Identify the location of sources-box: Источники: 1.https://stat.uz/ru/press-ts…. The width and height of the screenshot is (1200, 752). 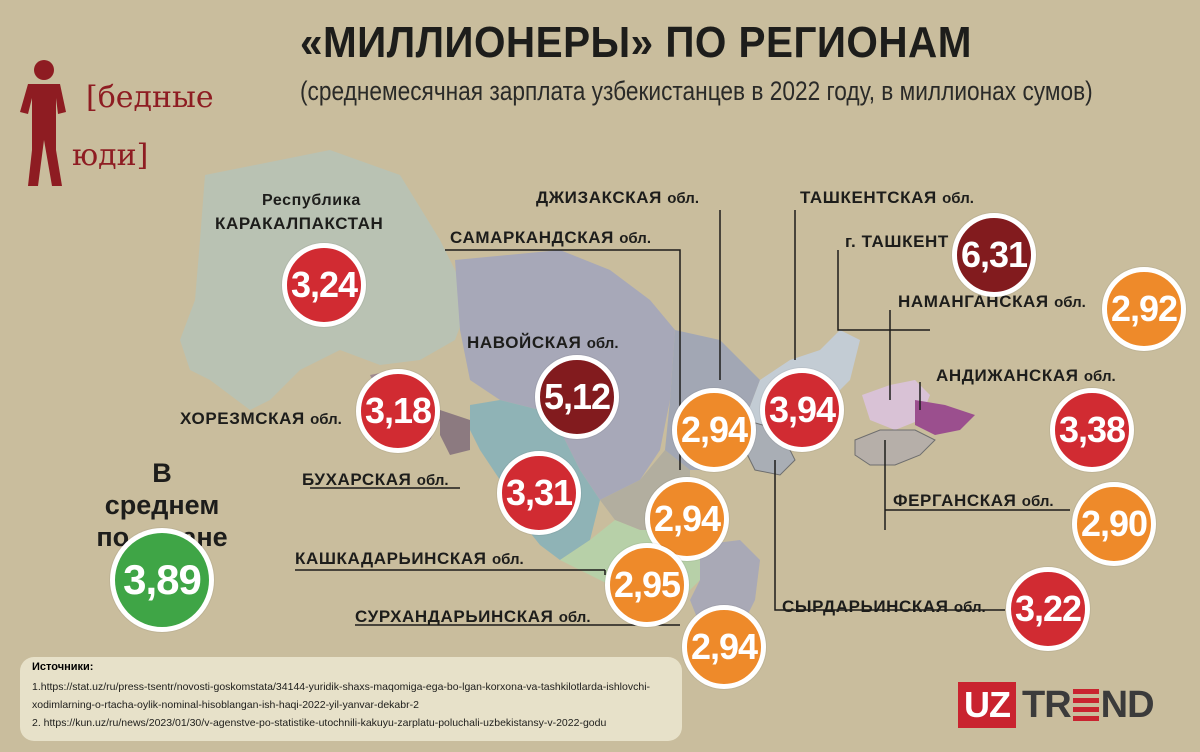
(351, 699).